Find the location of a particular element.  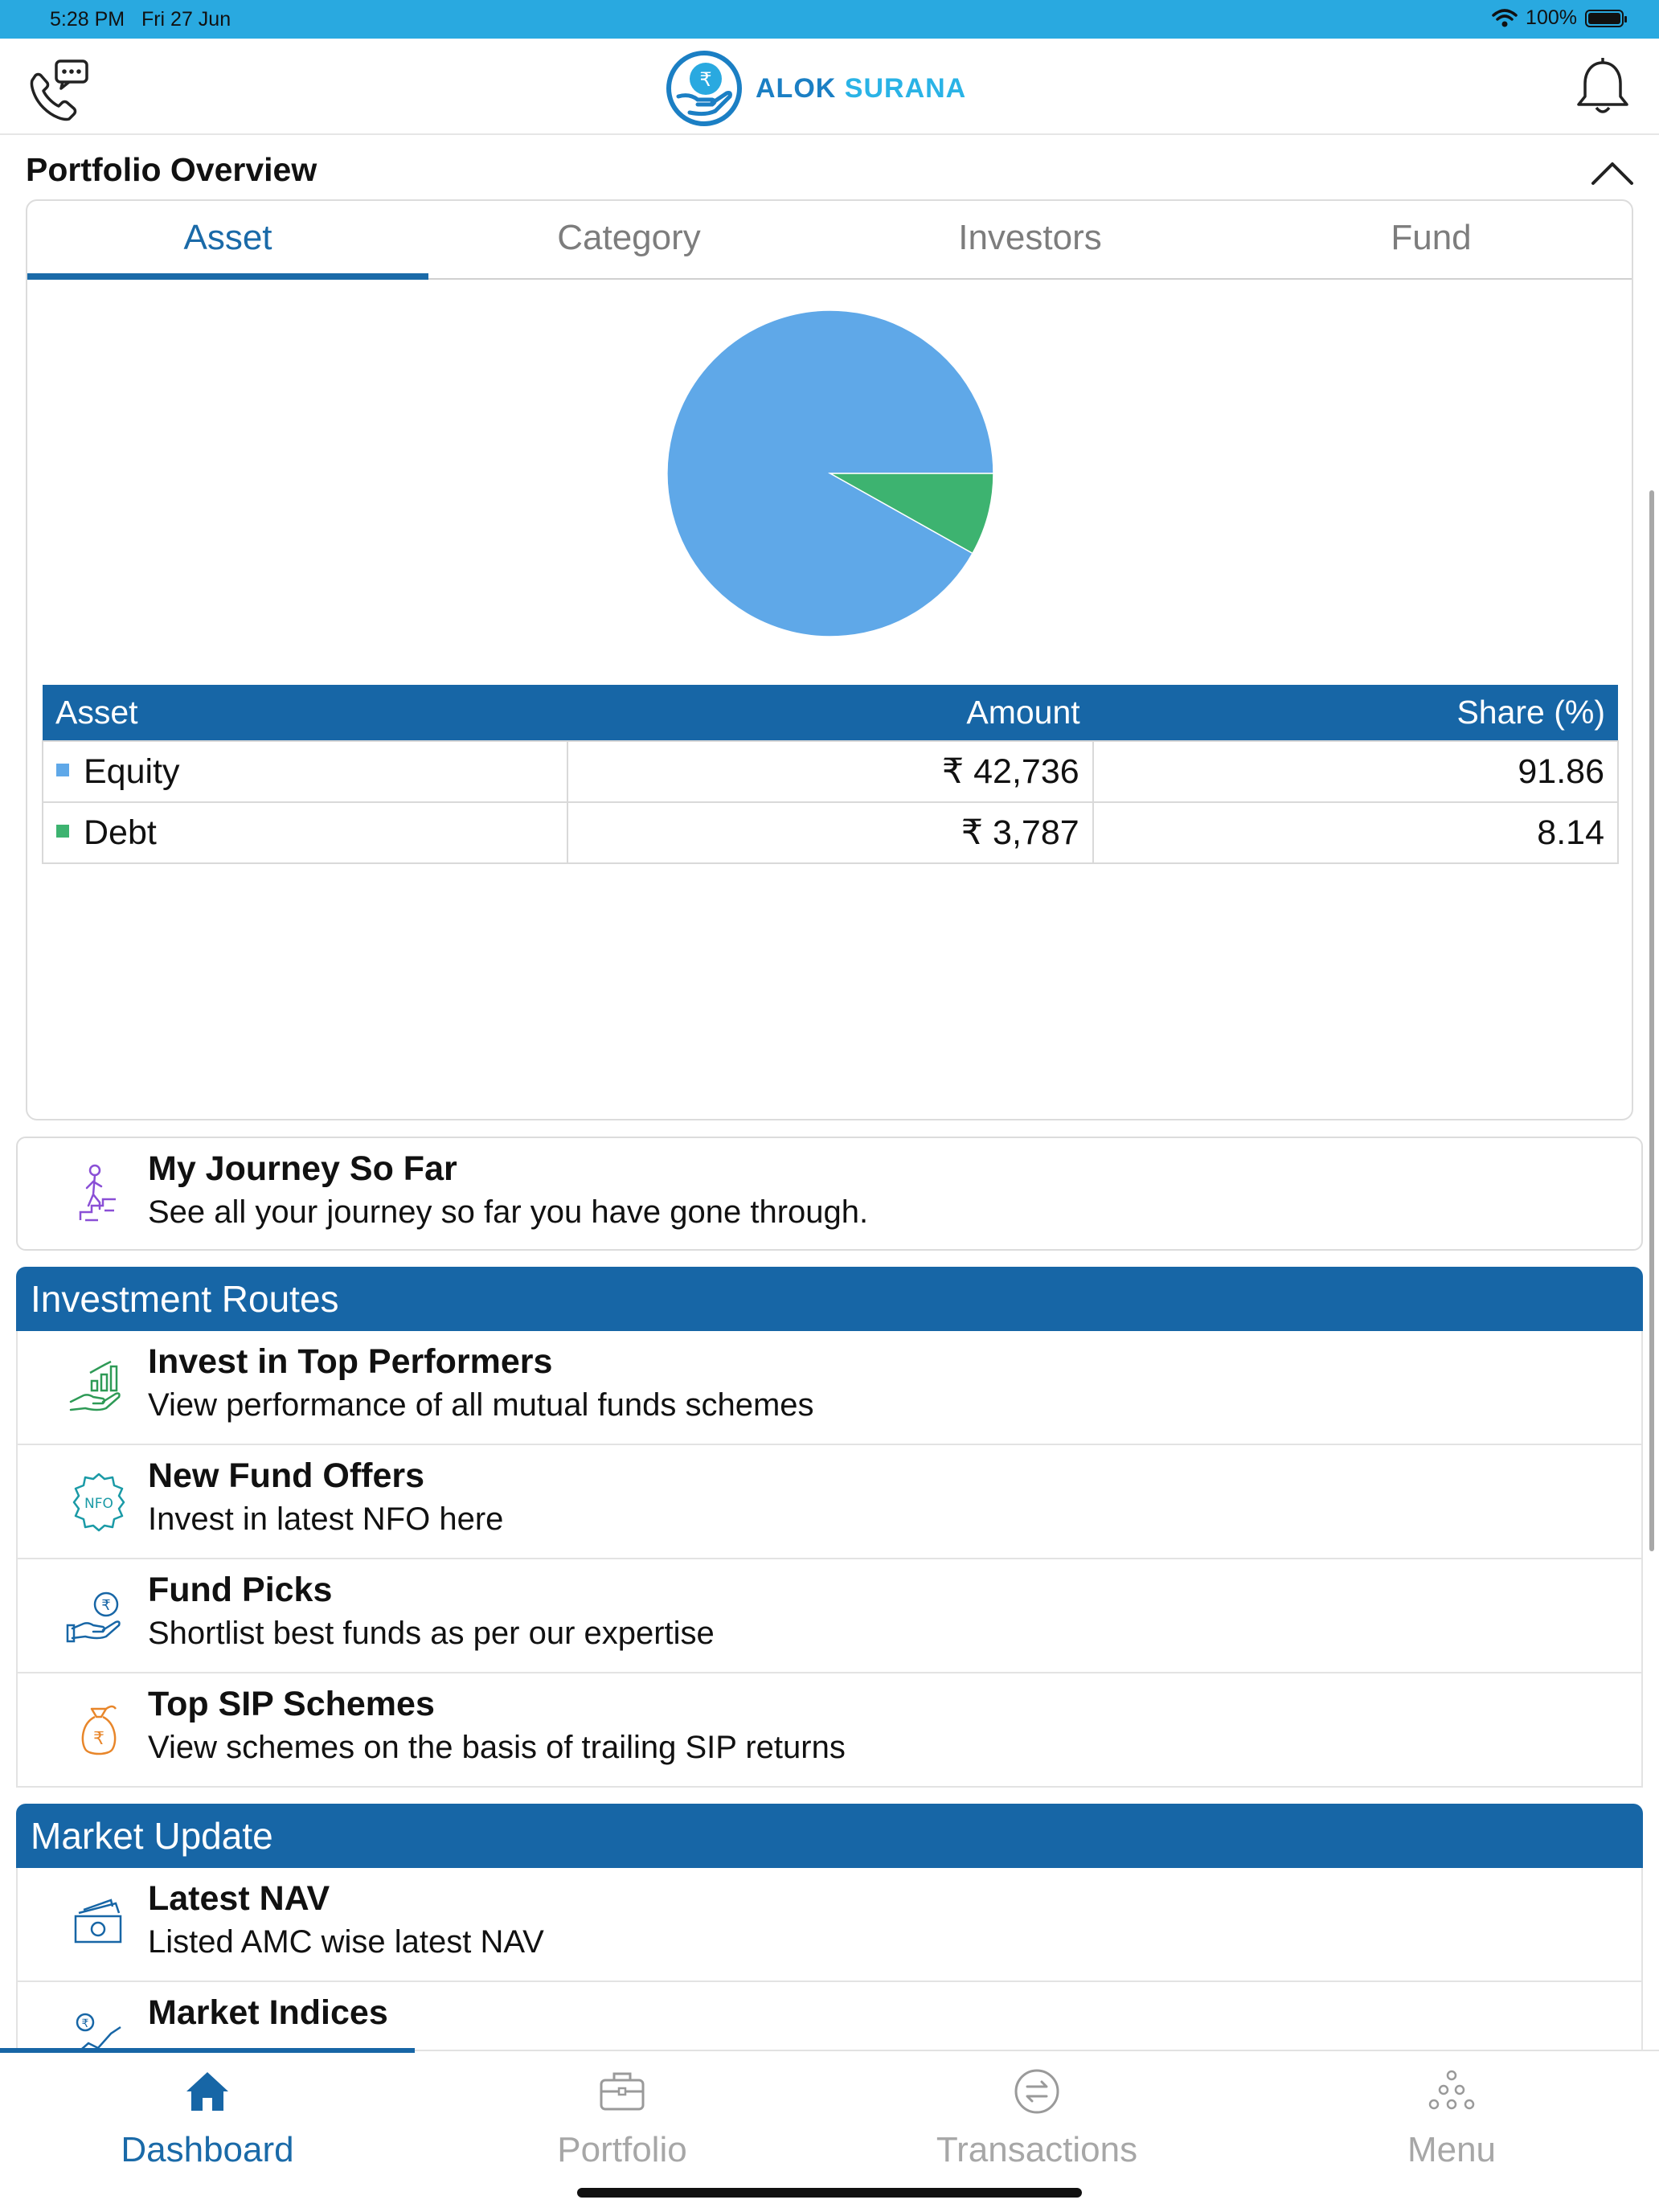

status-time: 5:28 PM Fri 27 Jun is located at coordinates (140, 19).